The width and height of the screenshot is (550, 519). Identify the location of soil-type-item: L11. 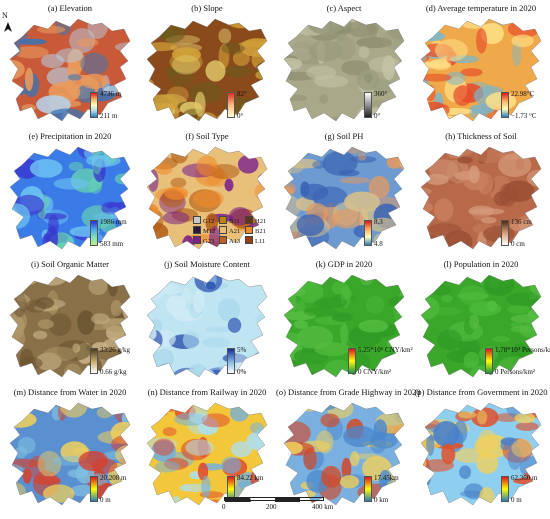
(258, 241).